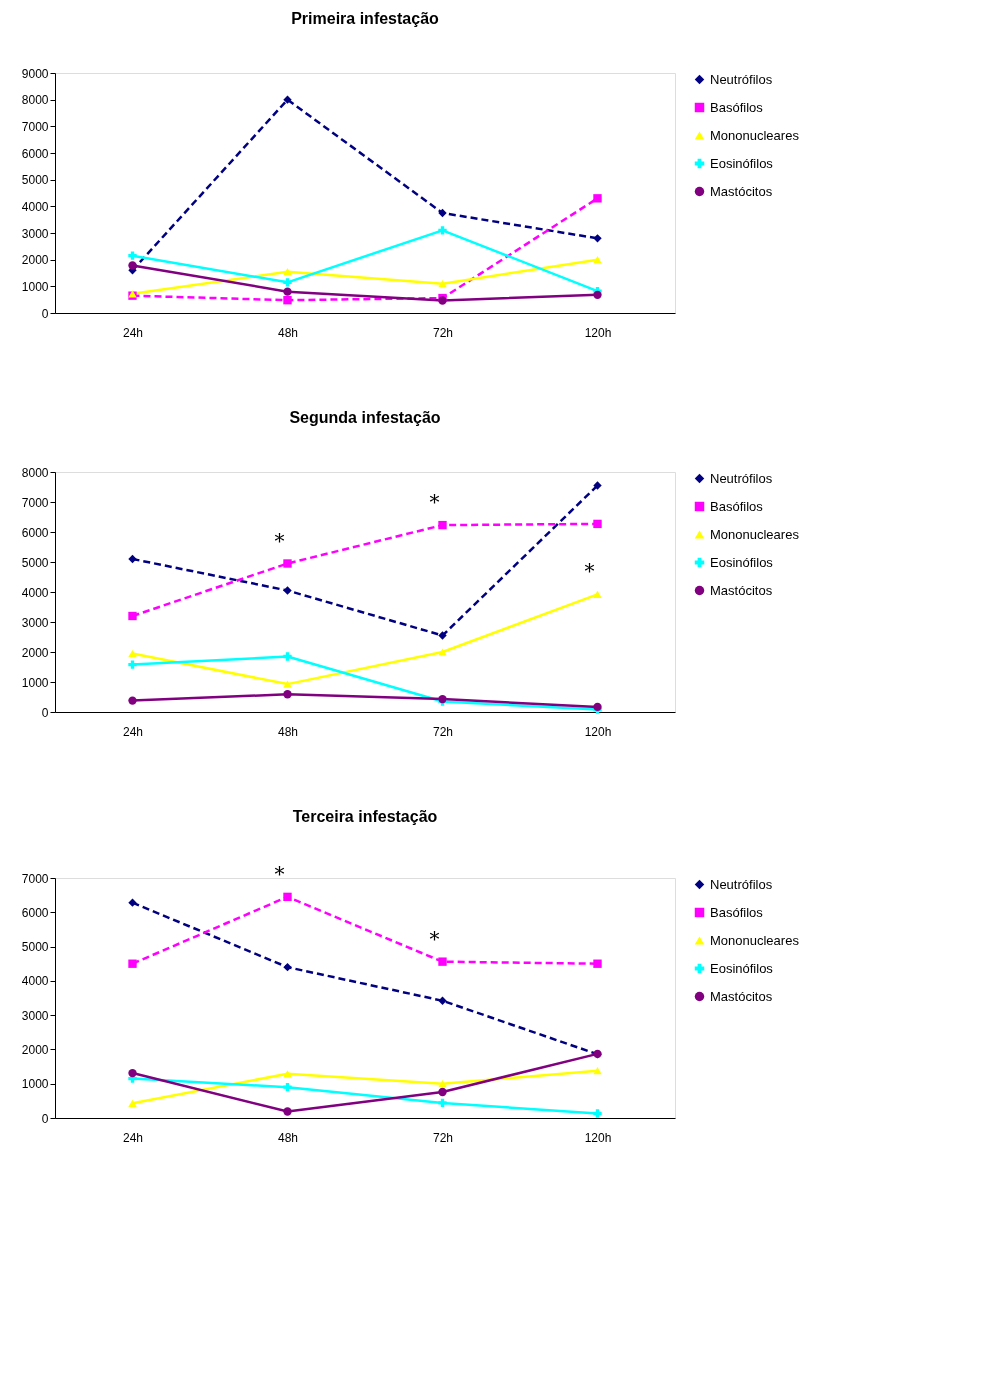 Image resolution: width=1008 pixels, height=1394 pixels. I want to click on chart-title: Terceira infestação, so click(365, 816).